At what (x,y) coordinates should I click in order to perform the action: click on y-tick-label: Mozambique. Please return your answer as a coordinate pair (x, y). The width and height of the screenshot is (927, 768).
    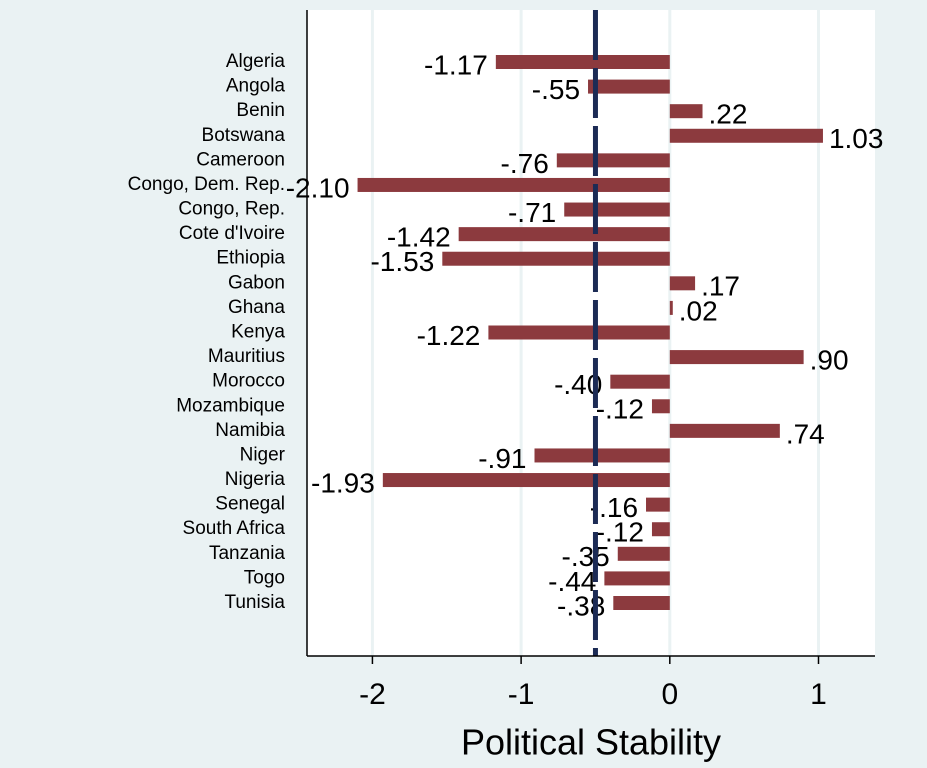
    Looking at the image, I should click on (230, 405).